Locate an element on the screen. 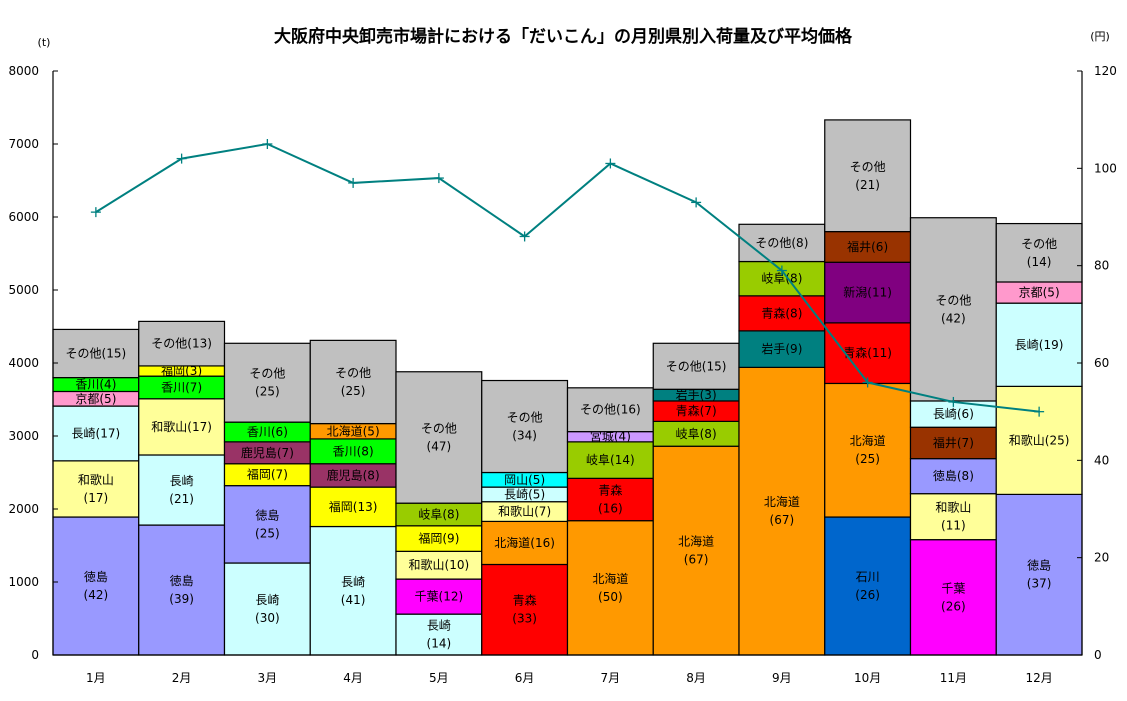 This screenshot has height=701, width=1127. segment-label: (14) is located at coordinates (1039, 262).